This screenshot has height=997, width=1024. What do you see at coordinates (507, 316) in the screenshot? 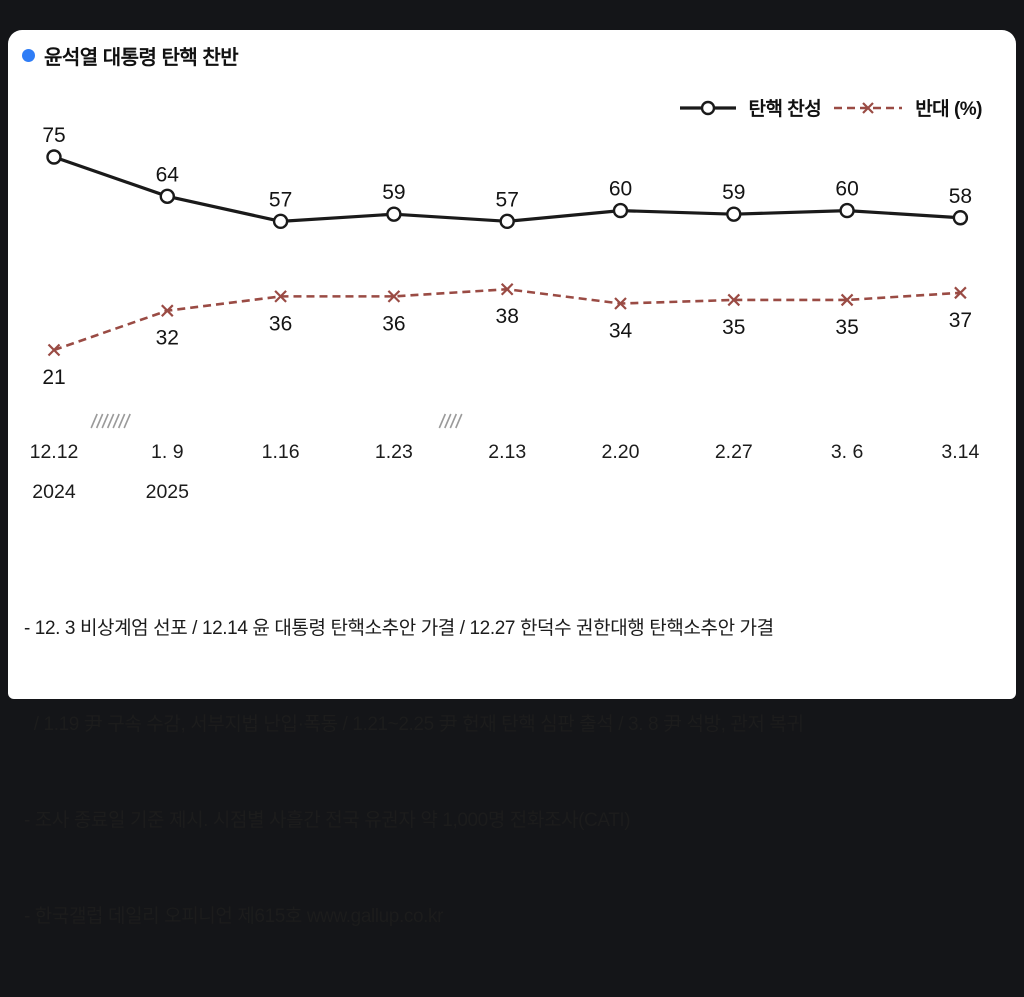
I see `oppose-value-label: 38` at bounding box center [507, 316].